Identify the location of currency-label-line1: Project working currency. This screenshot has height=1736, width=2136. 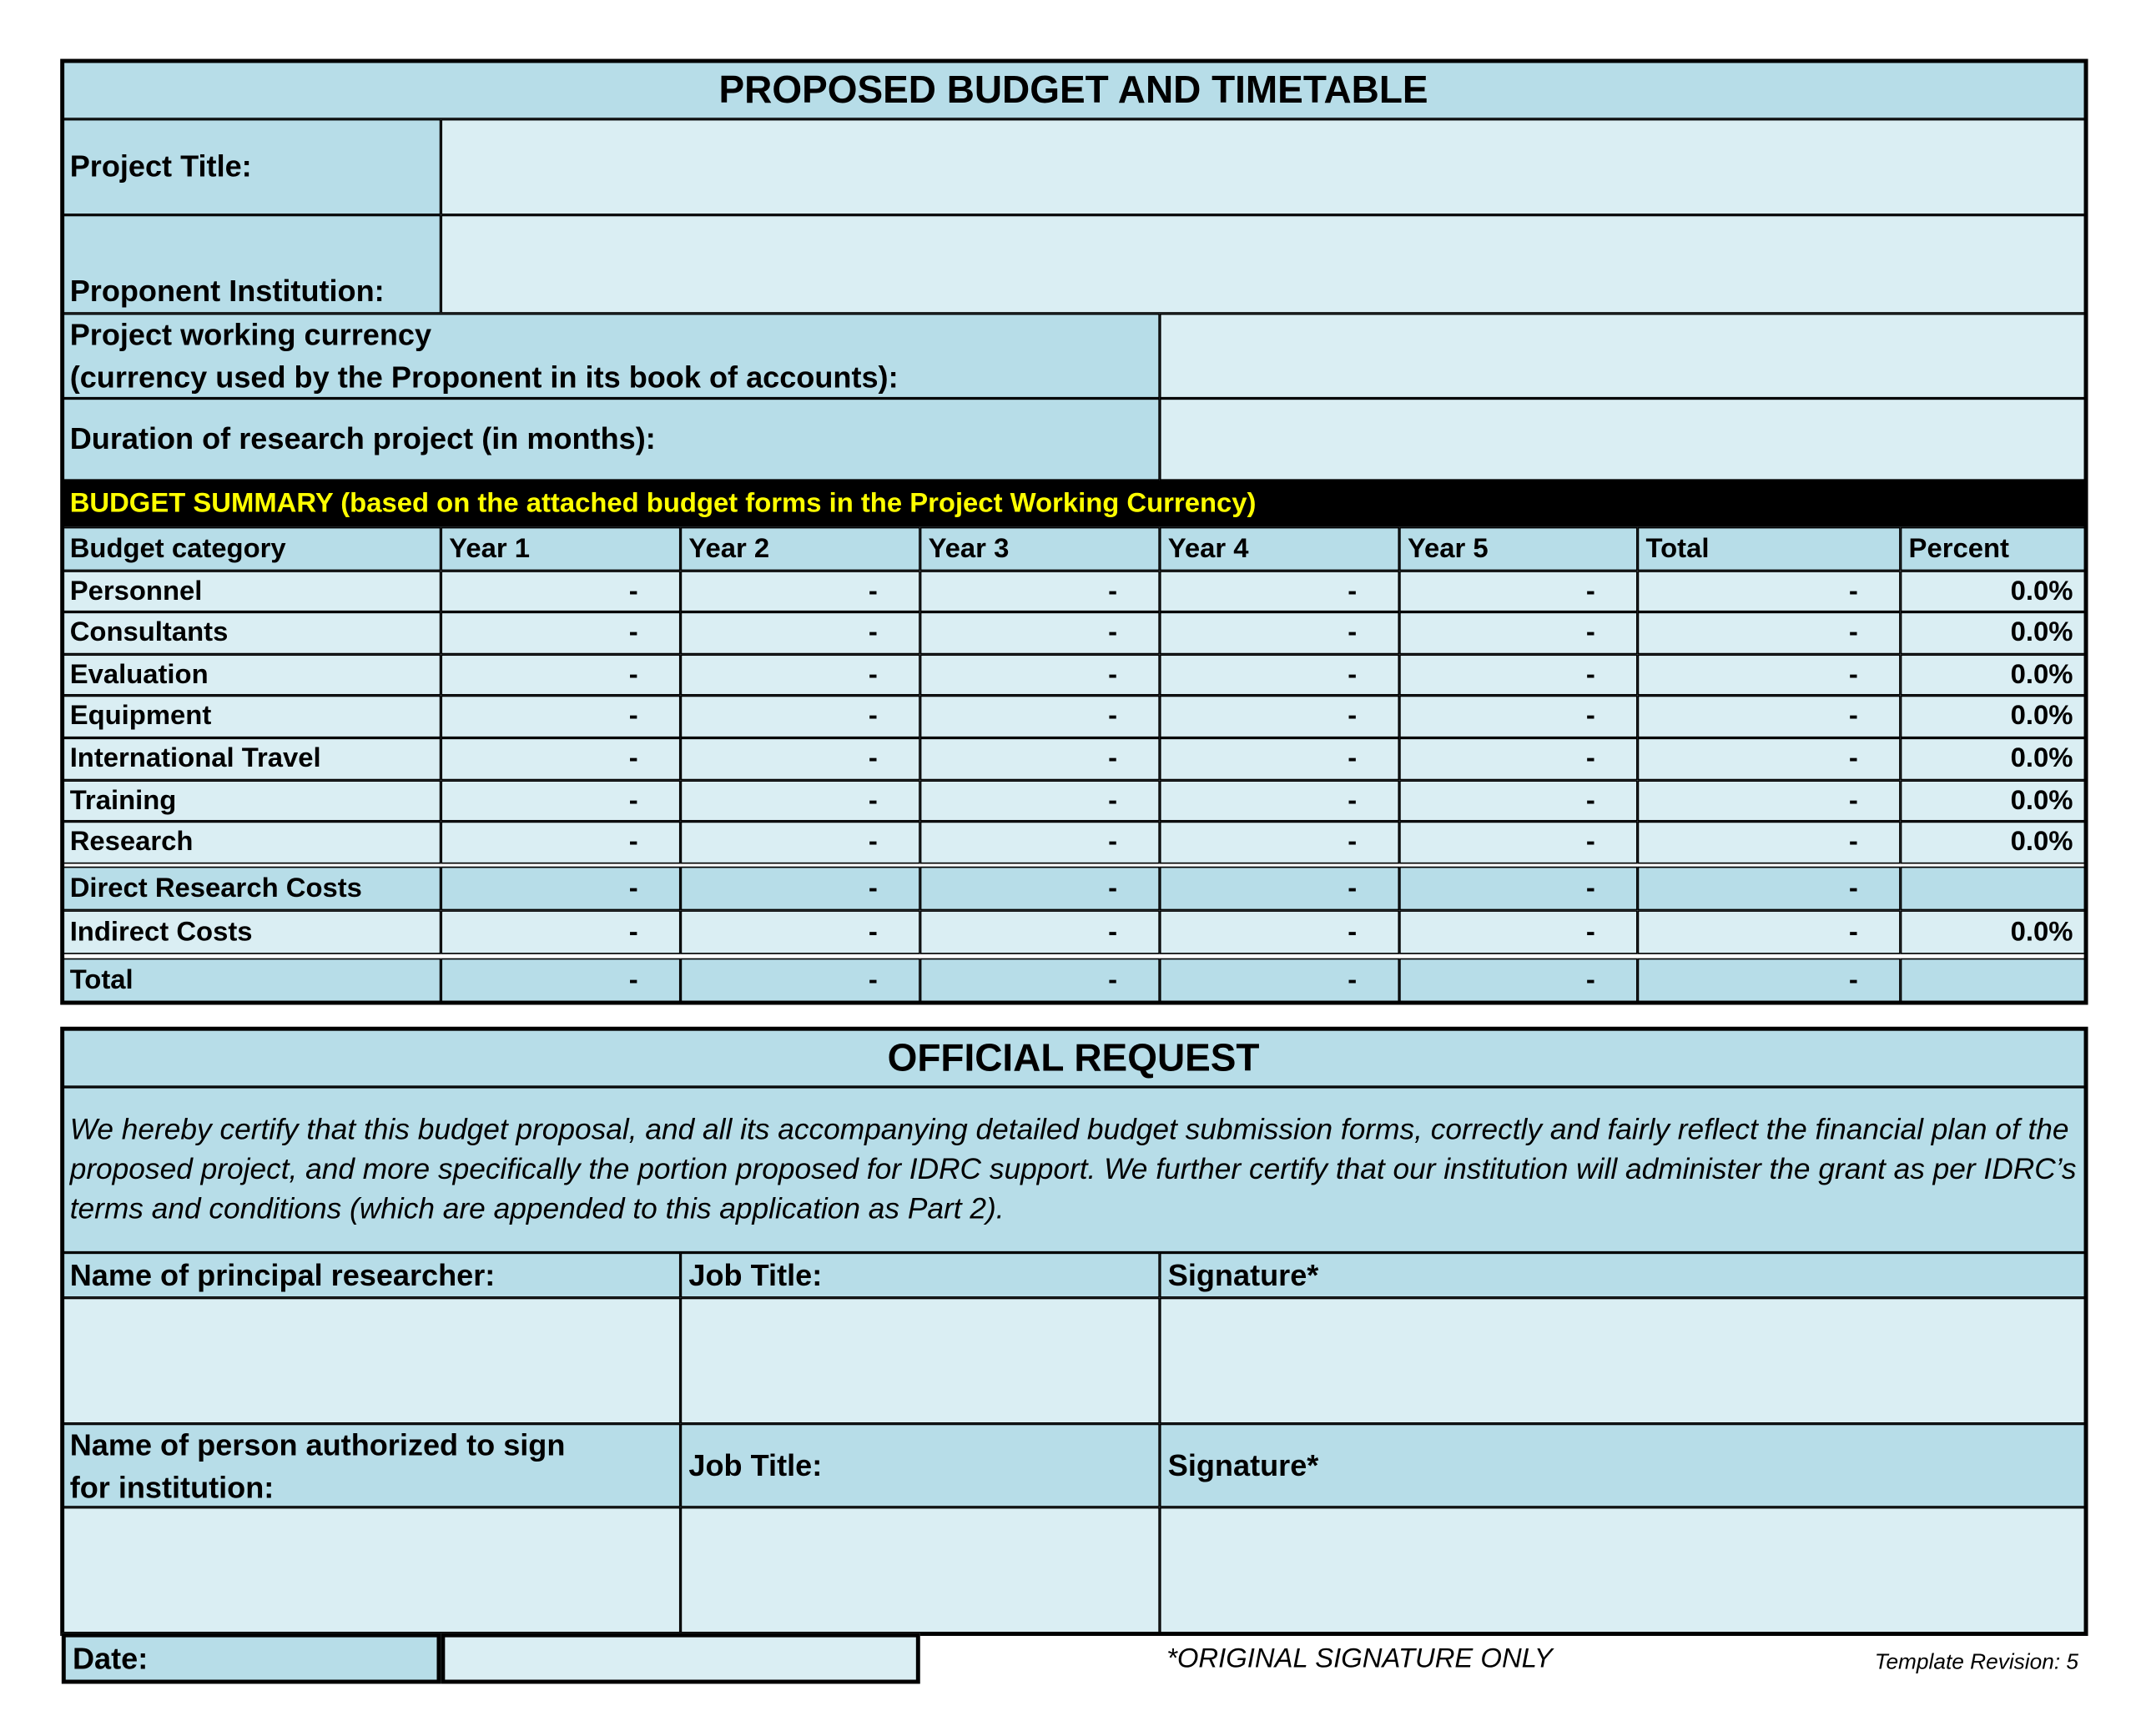
(250, 334).